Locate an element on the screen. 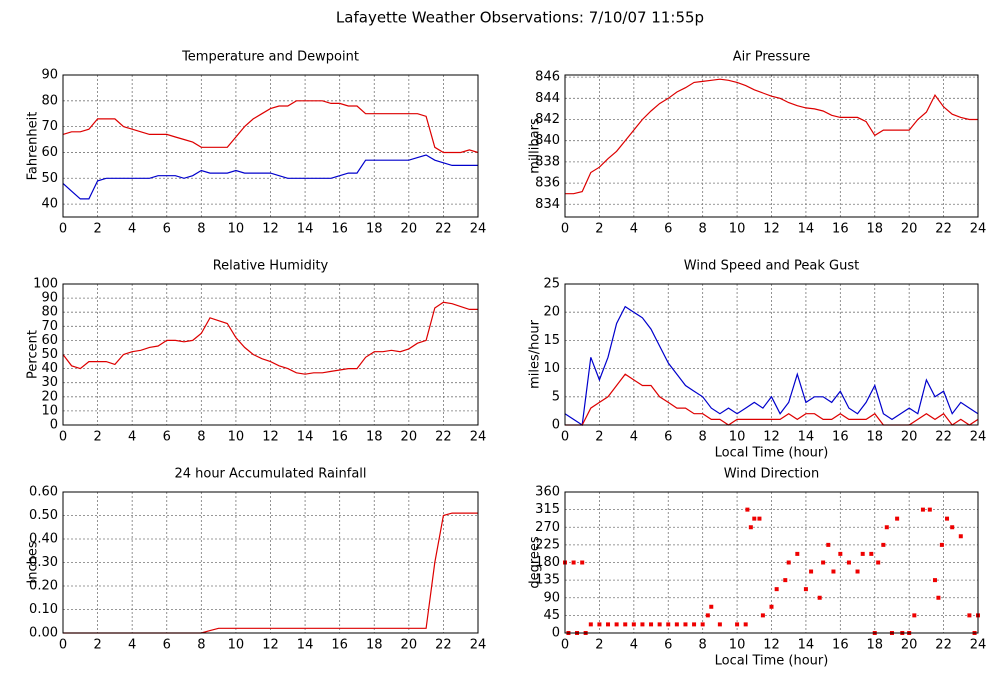 This screenshot has width=1000, height=680. panel-title: 24 hour Accumulated Rainfall is located at coordinates (270, 474).